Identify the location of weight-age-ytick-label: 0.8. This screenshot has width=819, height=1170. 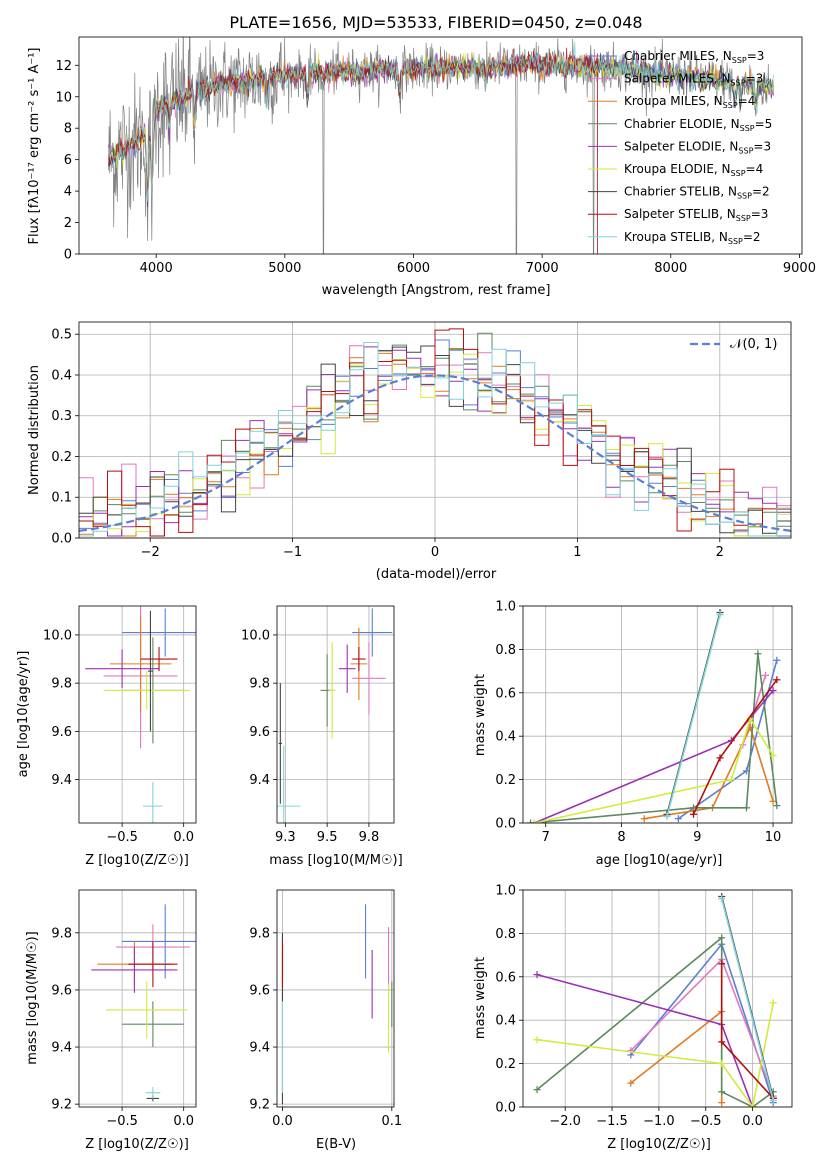
(505, 650).